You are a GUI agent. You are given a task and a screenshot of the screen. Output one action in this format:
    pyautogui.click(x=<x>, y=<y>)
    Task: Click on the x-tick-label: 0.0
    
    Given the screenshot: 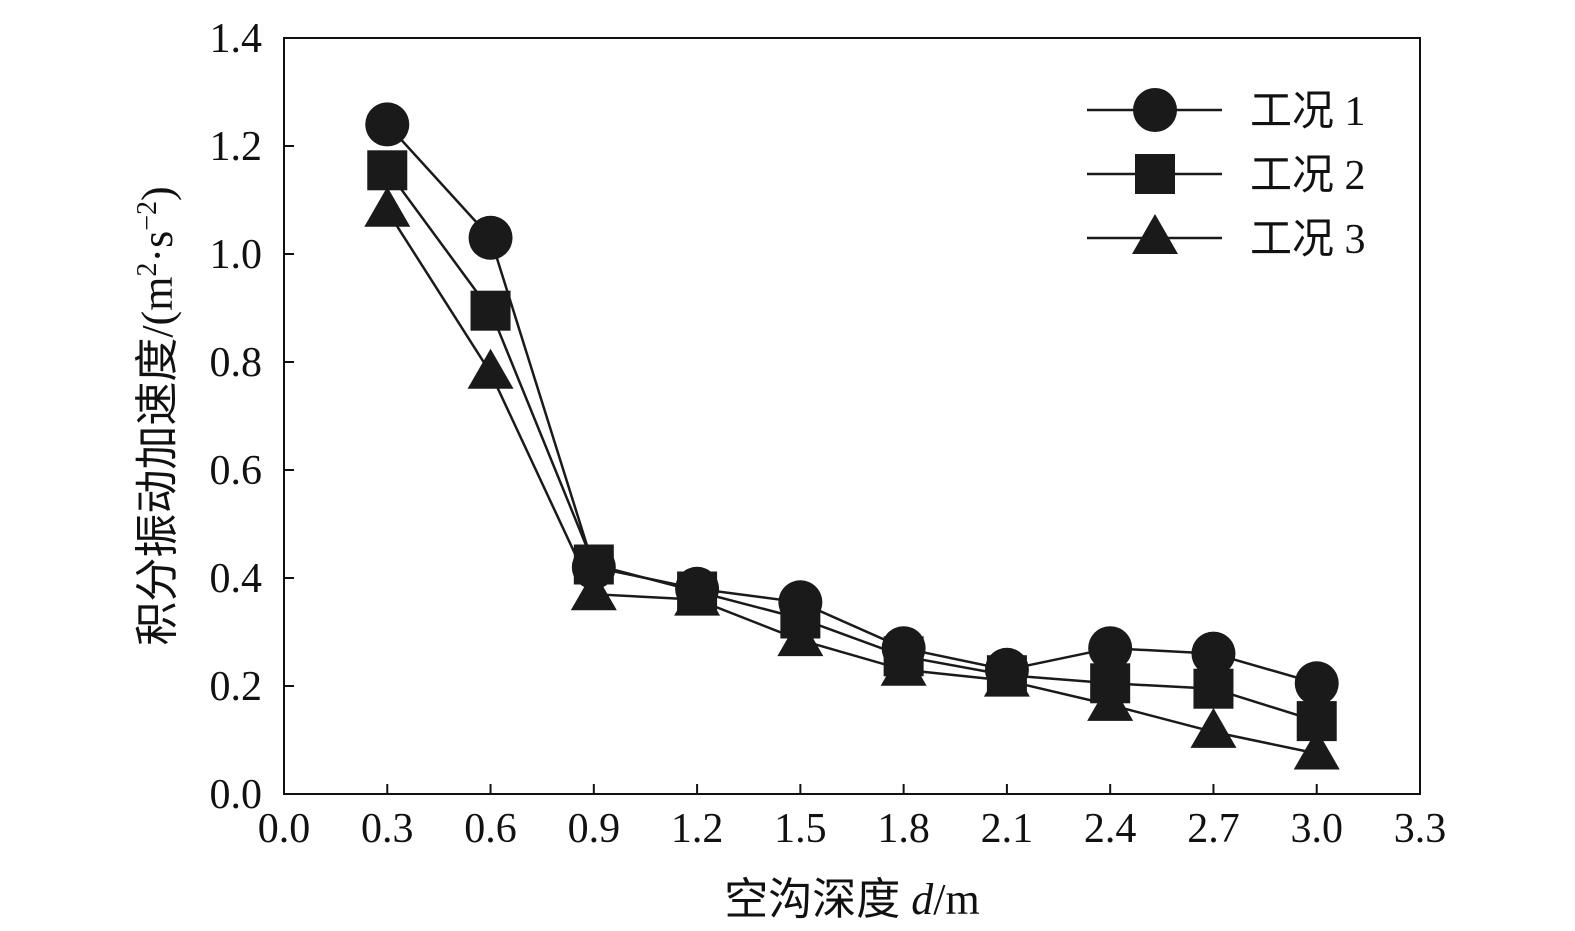 What is the action you would take?
    pyautogui.click(x=284, y=829)
    